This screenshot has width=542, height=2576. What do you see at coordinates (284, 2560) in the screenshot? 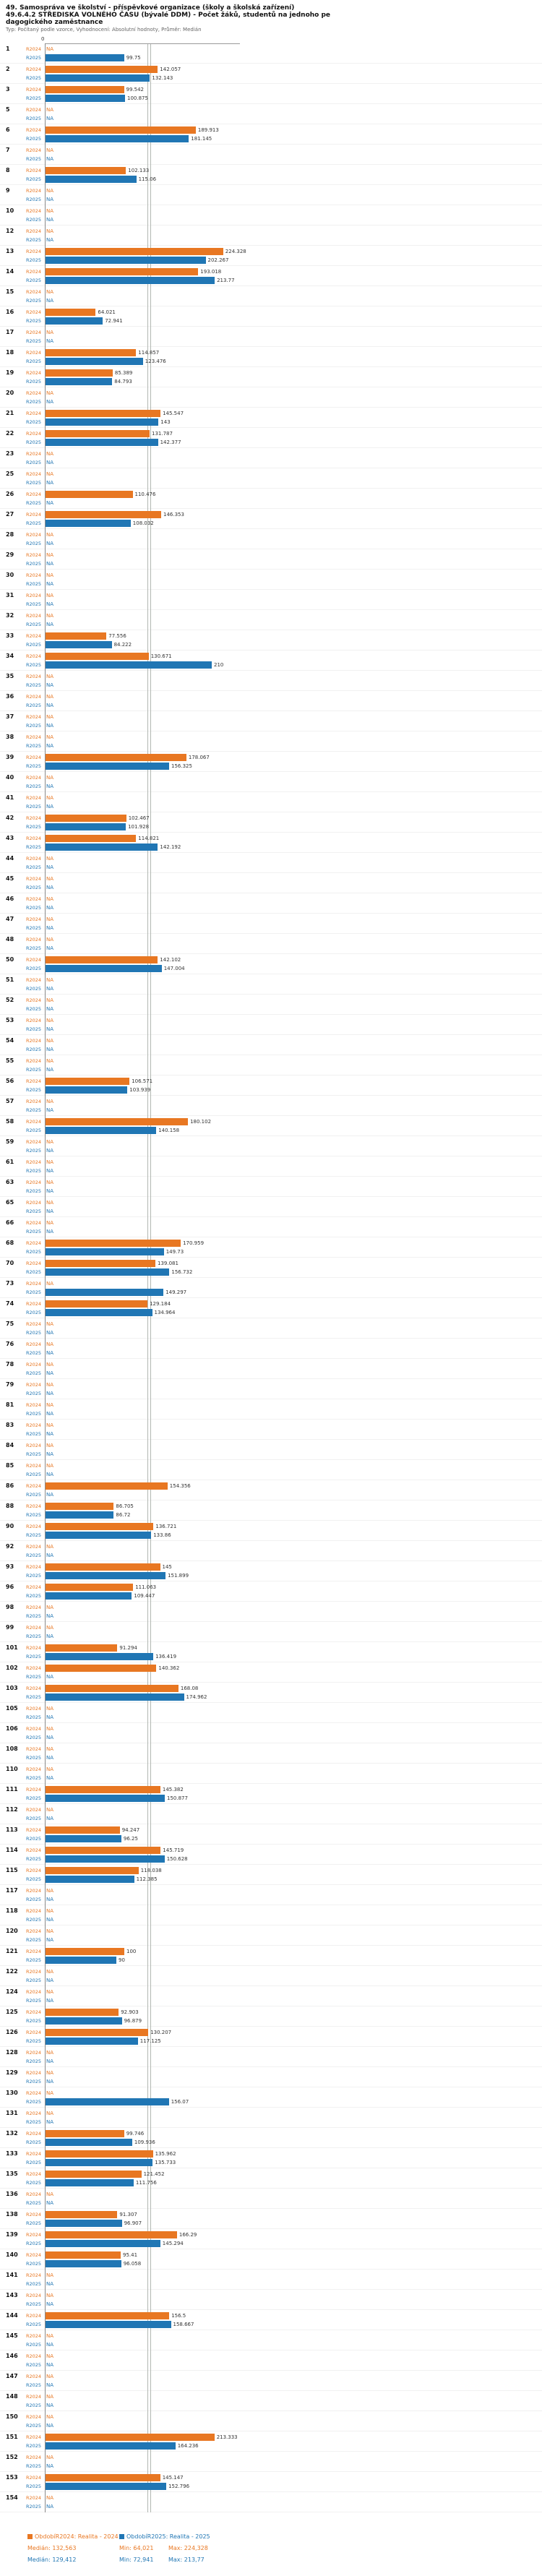
I see `stats-row-r2025: Medián: 129,412 Min: 72,941 Max: 213,77` at bounding box center [284, 2560].